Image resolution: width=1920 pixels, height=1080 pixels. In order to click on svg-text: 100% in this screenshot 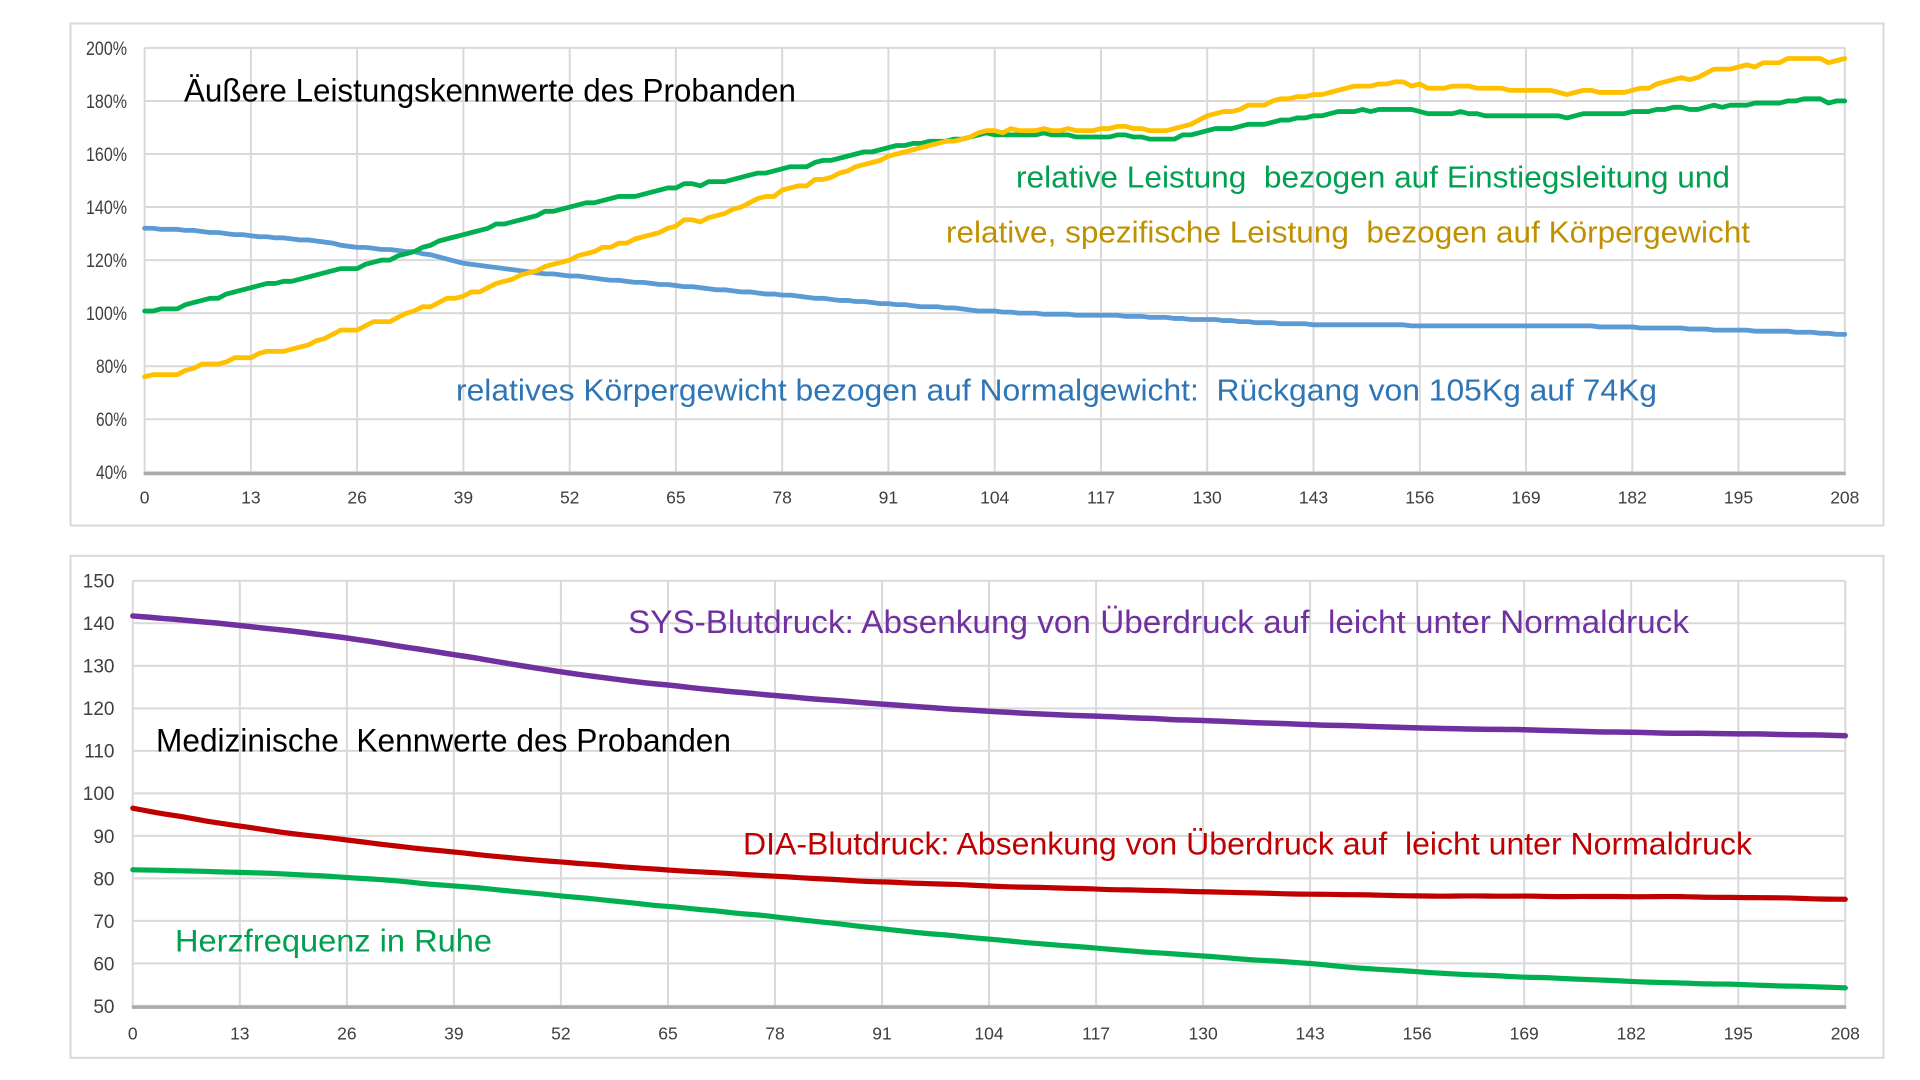, I will do `click(106, 314)`.